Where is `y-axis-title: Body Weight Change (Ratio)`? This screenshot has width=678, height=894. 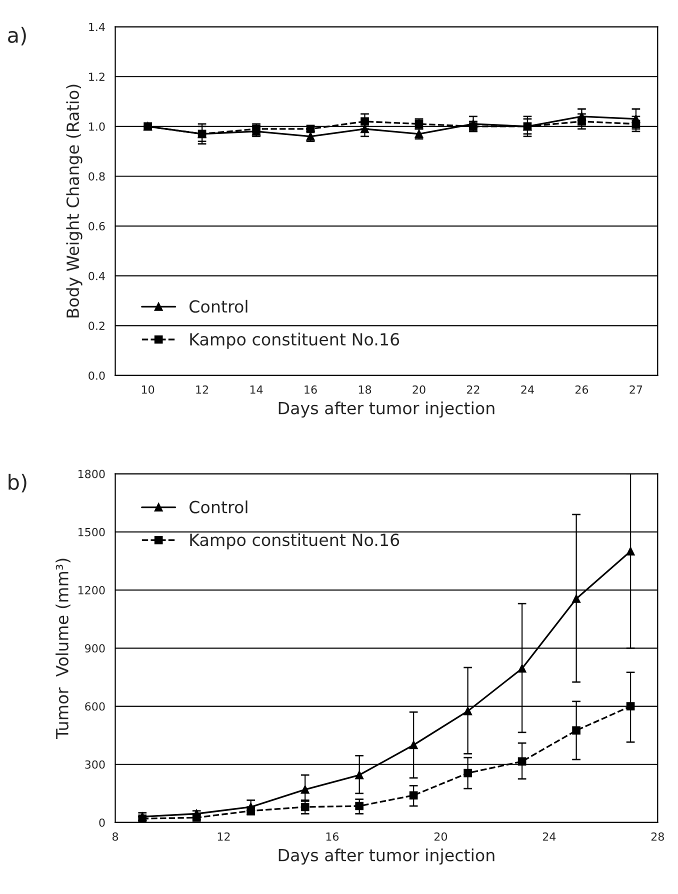
y-axis-title: Body Weight Change (Ratio) is located at coordinates (74, 201).